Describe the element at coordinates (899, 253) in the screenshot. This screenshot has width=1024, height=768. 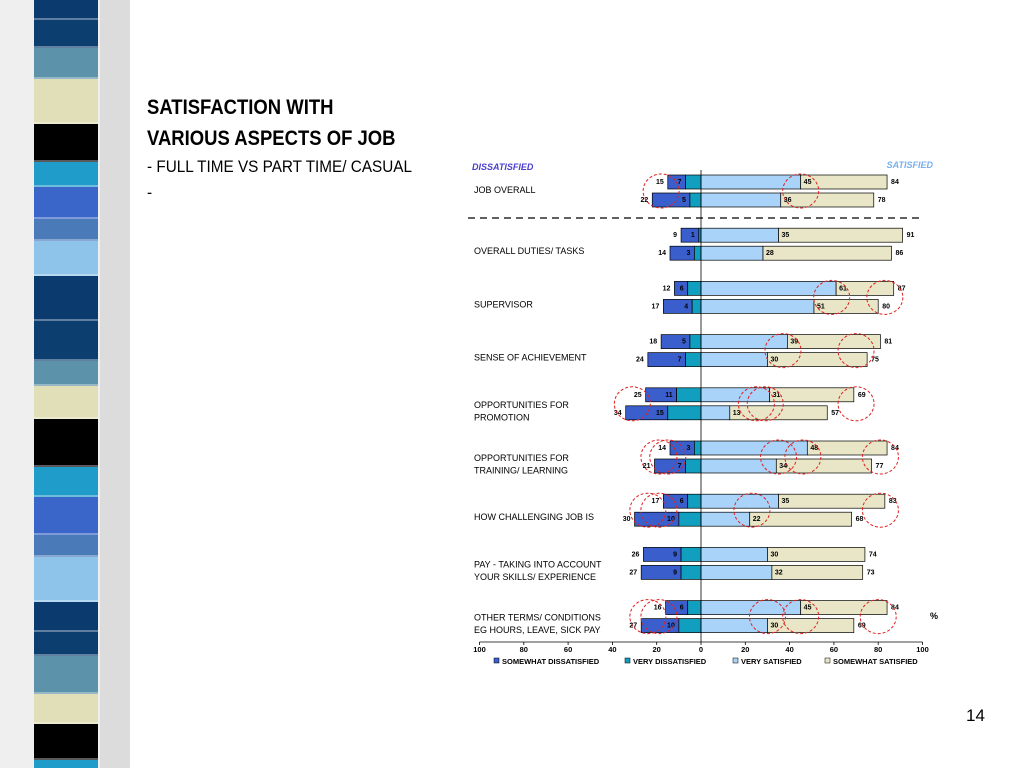
I see `value-total-satisfied: 86` at that location.